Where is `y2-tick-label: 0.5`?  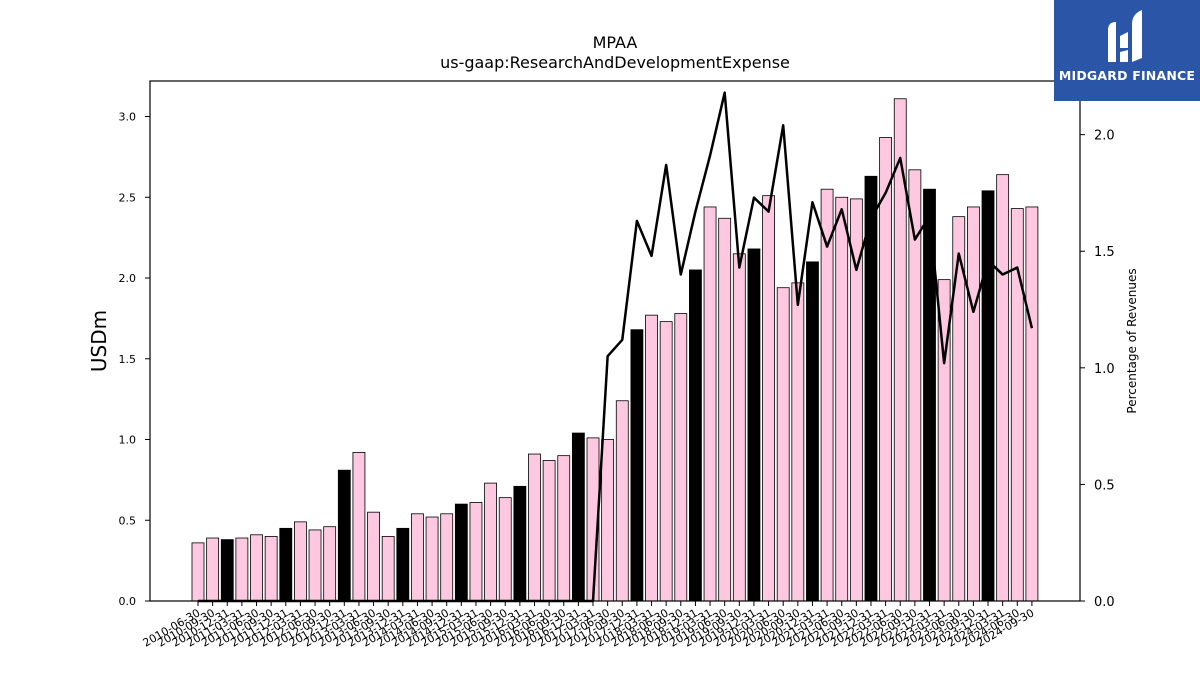
y2-tick-label: 0.5 is located at coordinates (1104, 485).